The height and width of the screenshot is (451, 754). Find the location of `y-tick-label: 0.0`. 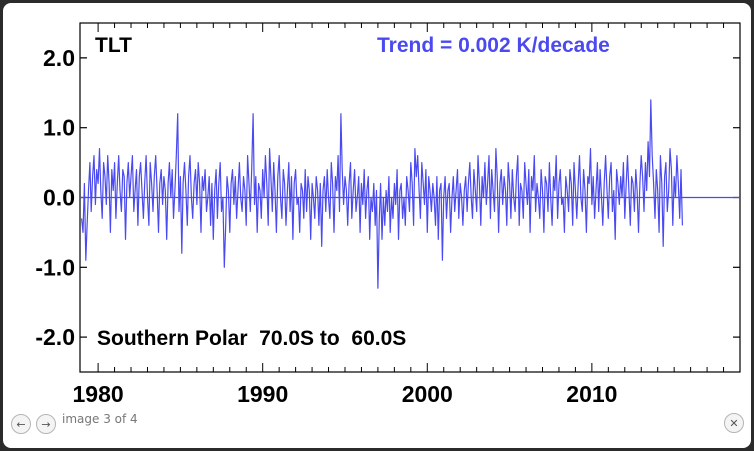

y-tick-label: 0.0 is located at coordinates (59, 198).